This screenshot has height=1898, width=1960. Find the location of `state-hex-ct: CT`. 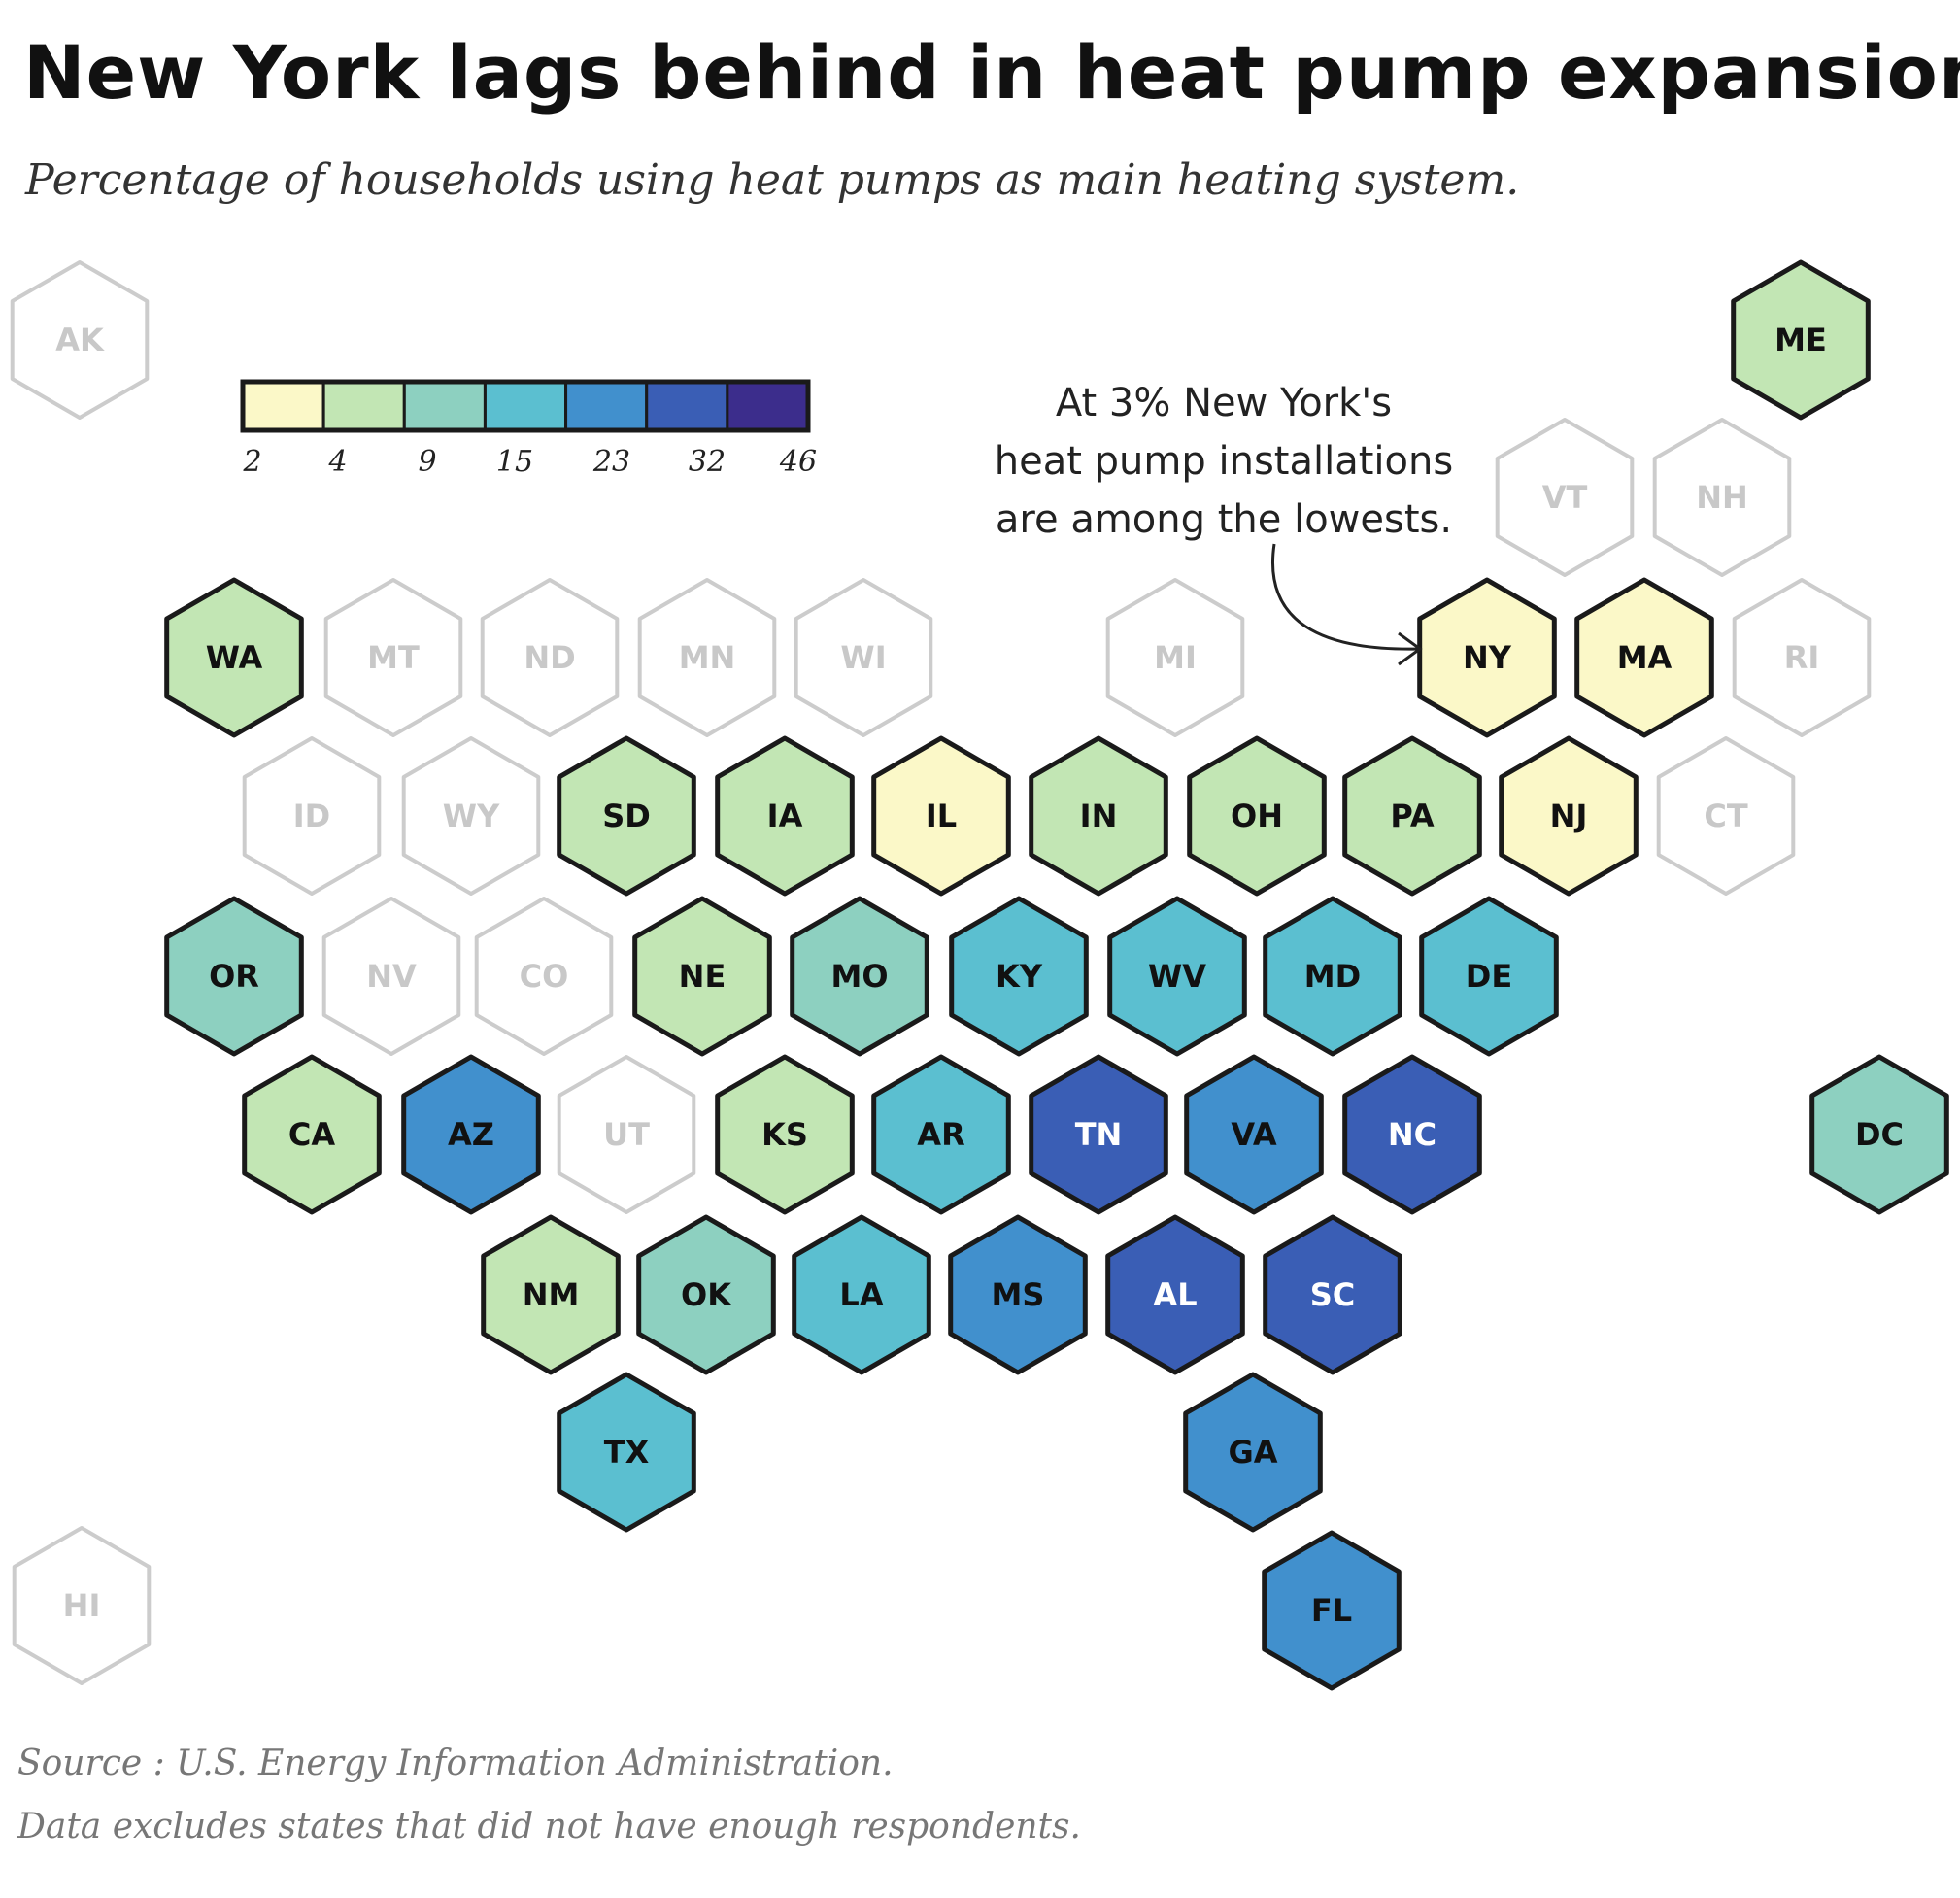

state-hex-ct: CT is located at coordinates (1726, 816).